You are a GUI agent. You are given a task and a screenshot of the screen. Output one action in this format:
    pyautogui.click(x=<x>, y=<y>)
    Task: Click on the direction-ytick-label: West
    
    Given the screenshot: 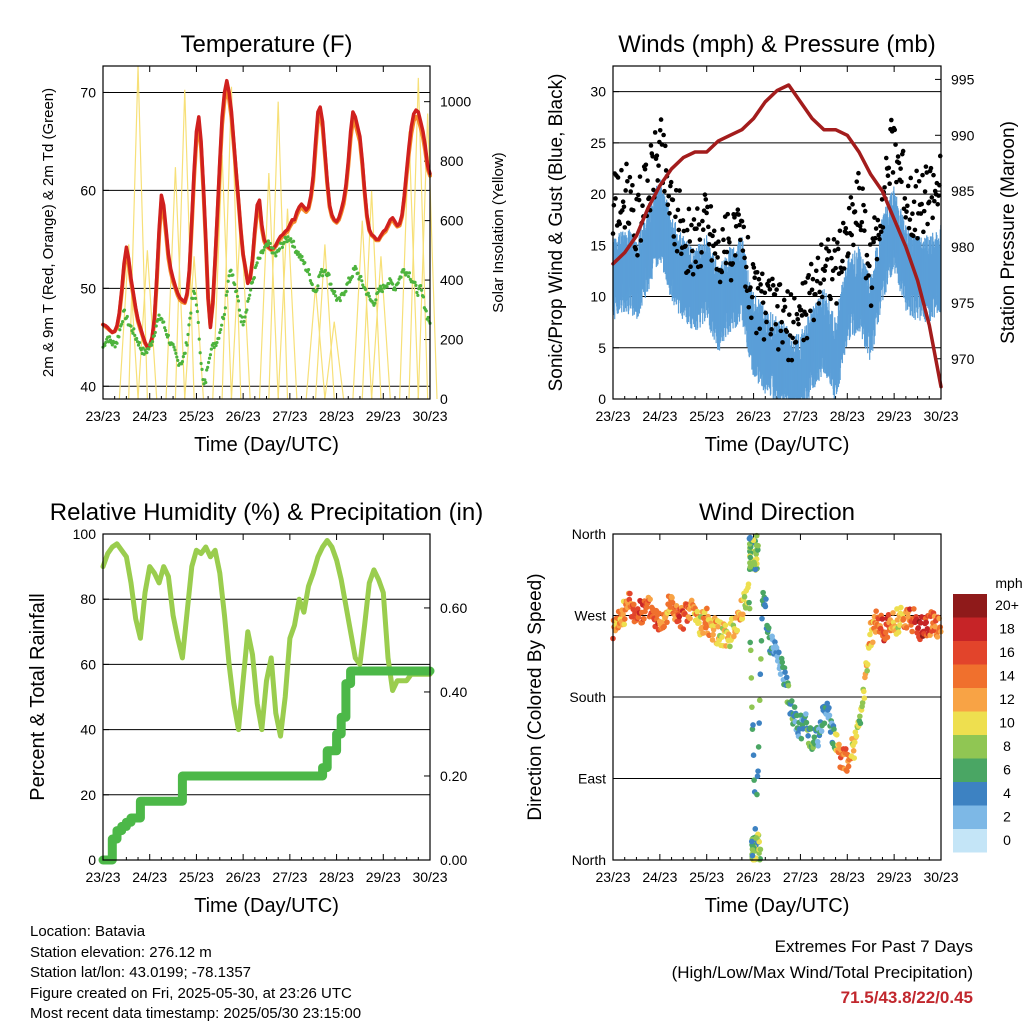 What is the action you would take?
    pyautogui.click(x=590, y=616)
    